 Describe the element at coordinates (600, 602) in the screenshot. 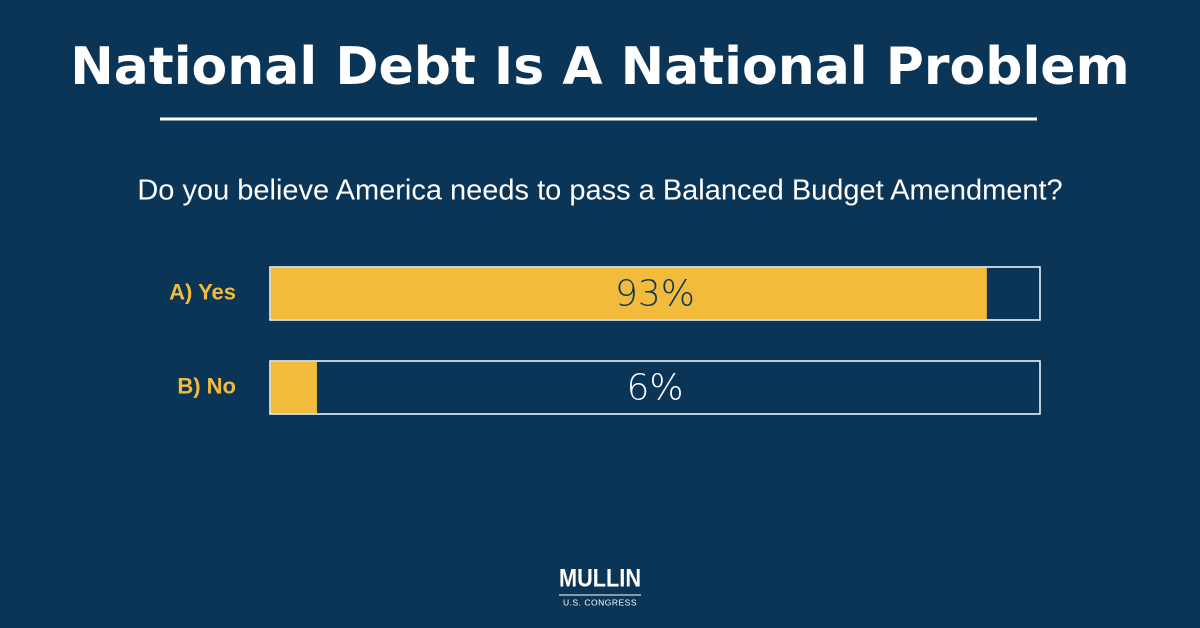

I see `logo-tagline: U.S. CONGRESS` at that location.